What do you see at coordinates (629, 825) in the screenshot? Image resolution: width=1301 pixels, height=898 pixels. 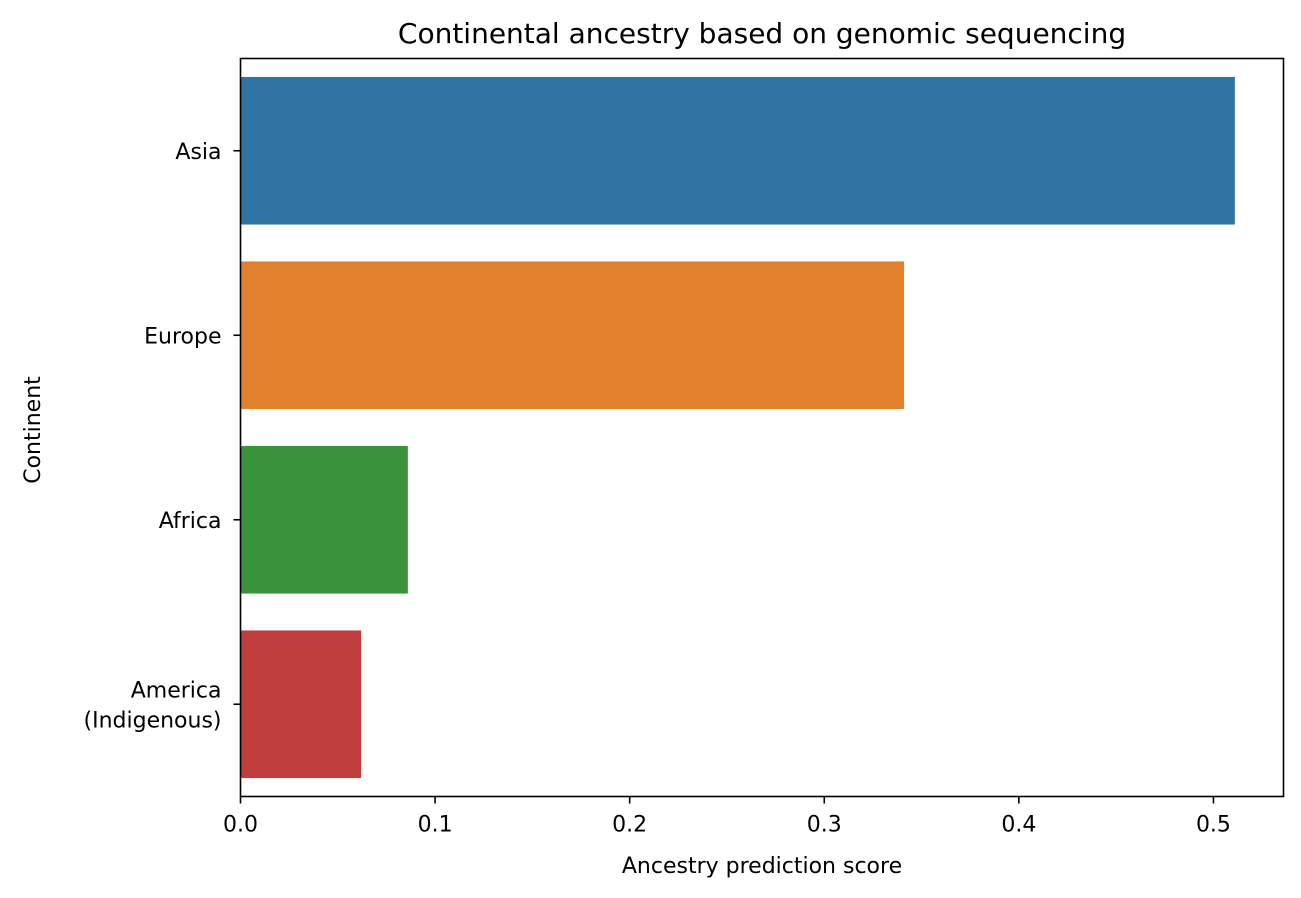 I see `x-tick-label: 0.2` at bounding box center [629, 825].